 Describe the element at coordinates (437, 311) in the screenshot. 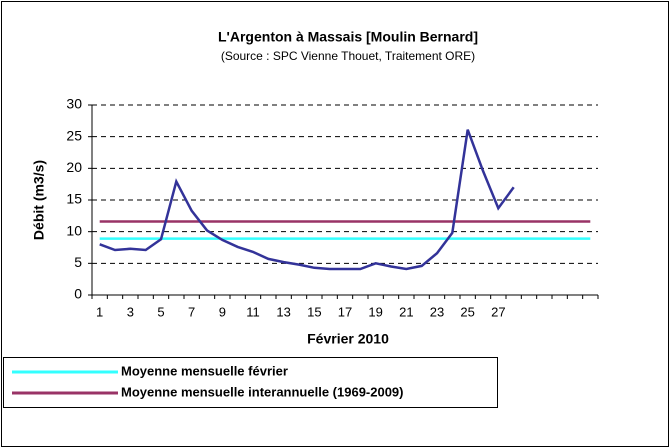

I see `x-tick-label: 23` at that location.